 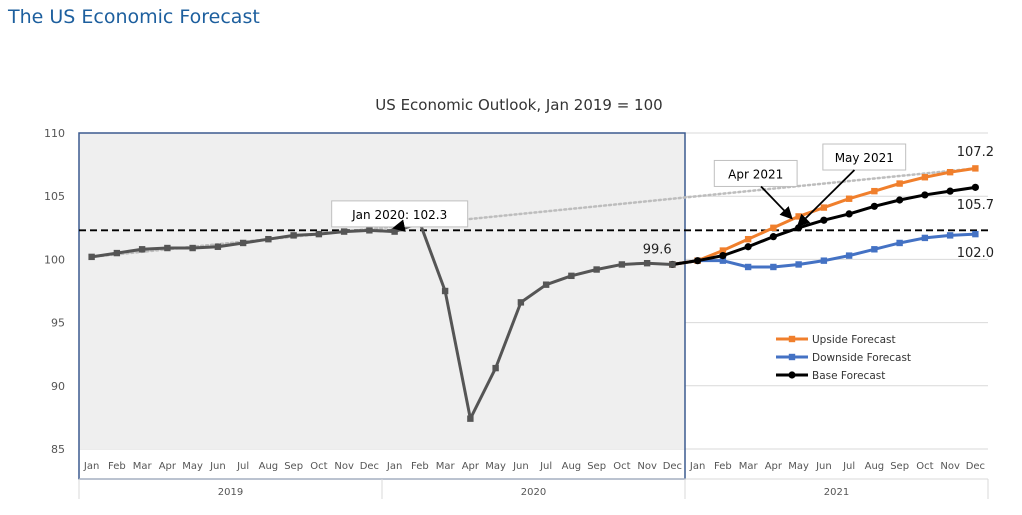 What do you see at coordinates (54, 196) in the screenshot?
I see `y-tick-label: 105` at bounding box center [54, 196].